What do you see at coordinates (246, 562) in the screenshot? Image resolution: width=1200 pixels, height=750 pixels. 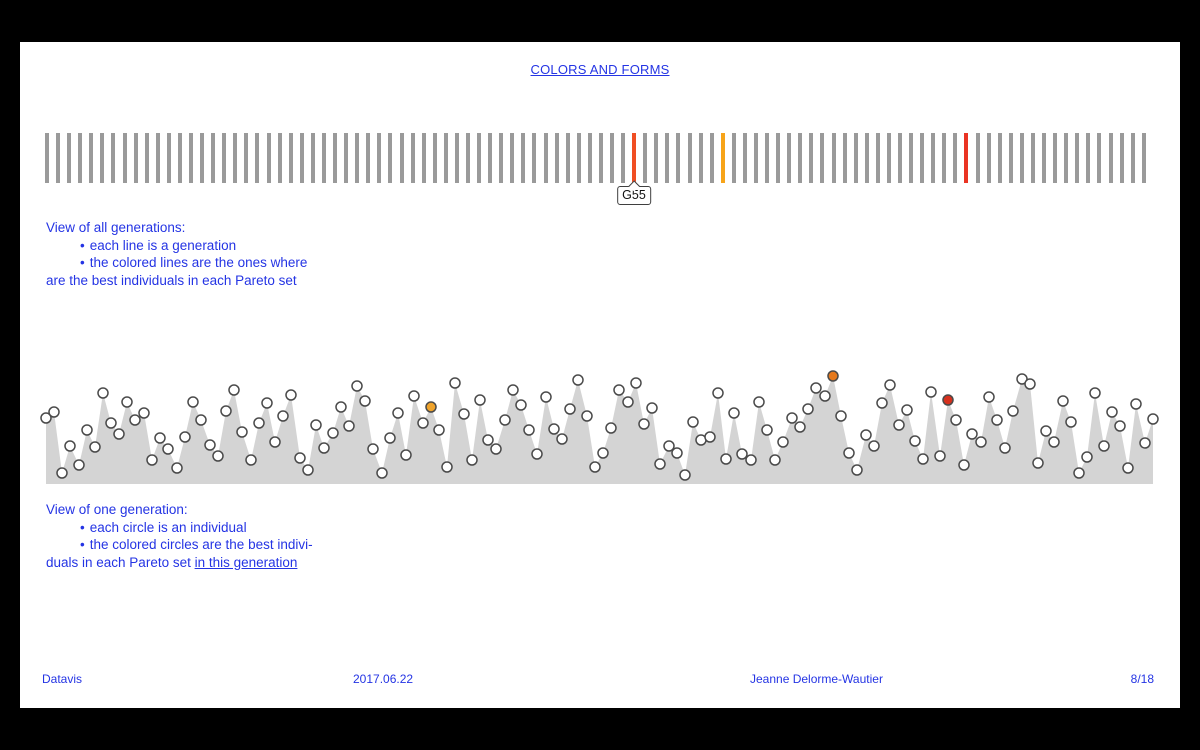 I see `in-this-generation-link: in this generation` at bounding box center [246, 562].